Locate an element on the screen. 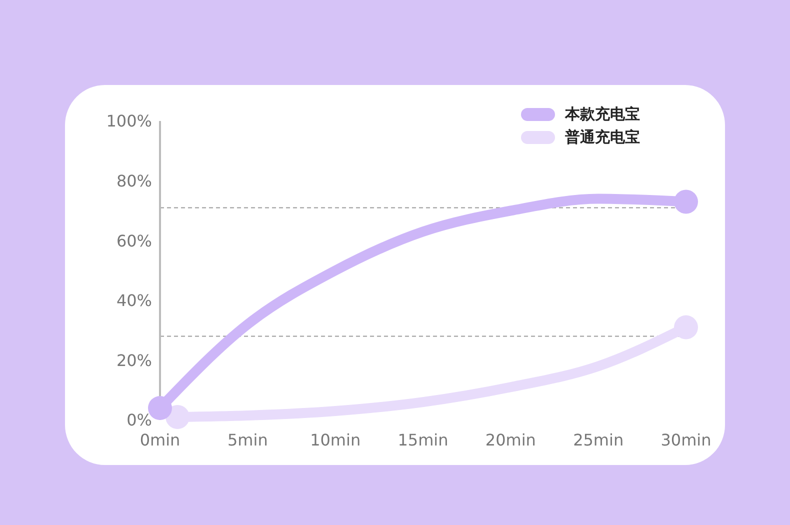 The height and width of the screenshot is (525, 790). x-tick-label: 0min is located at coordinates (160, 440).